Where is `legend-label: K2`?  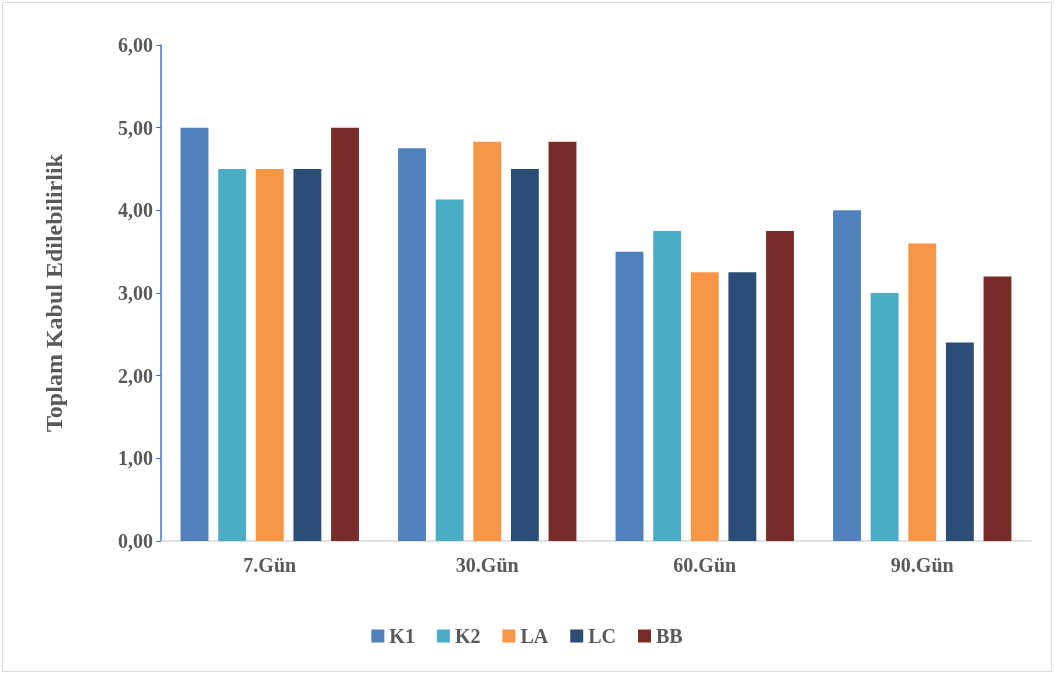 legend-label: K2 is located at coordinates (467, 636).